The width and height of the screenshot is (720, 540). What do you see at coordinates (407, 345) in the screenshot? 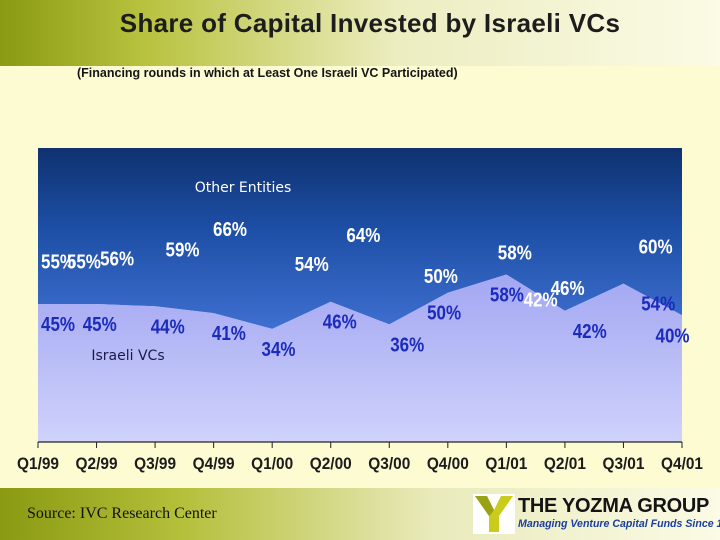
I see `data-label-israeli-vcs: 36%` at bounding box center [407, 345].